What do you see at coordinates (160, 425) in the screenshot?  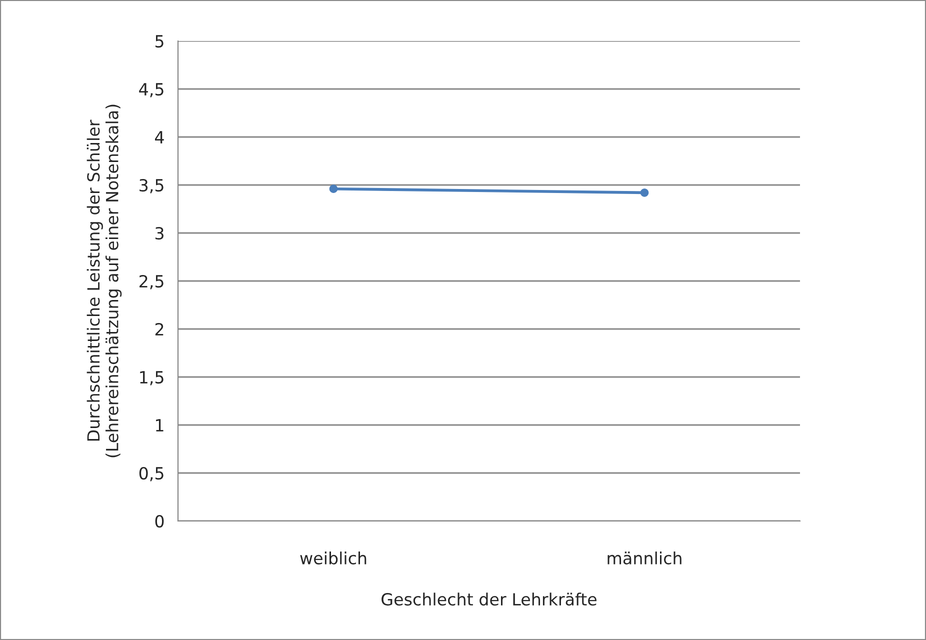 I see `y-tick-label: 1` at bounding box center [160, 425].